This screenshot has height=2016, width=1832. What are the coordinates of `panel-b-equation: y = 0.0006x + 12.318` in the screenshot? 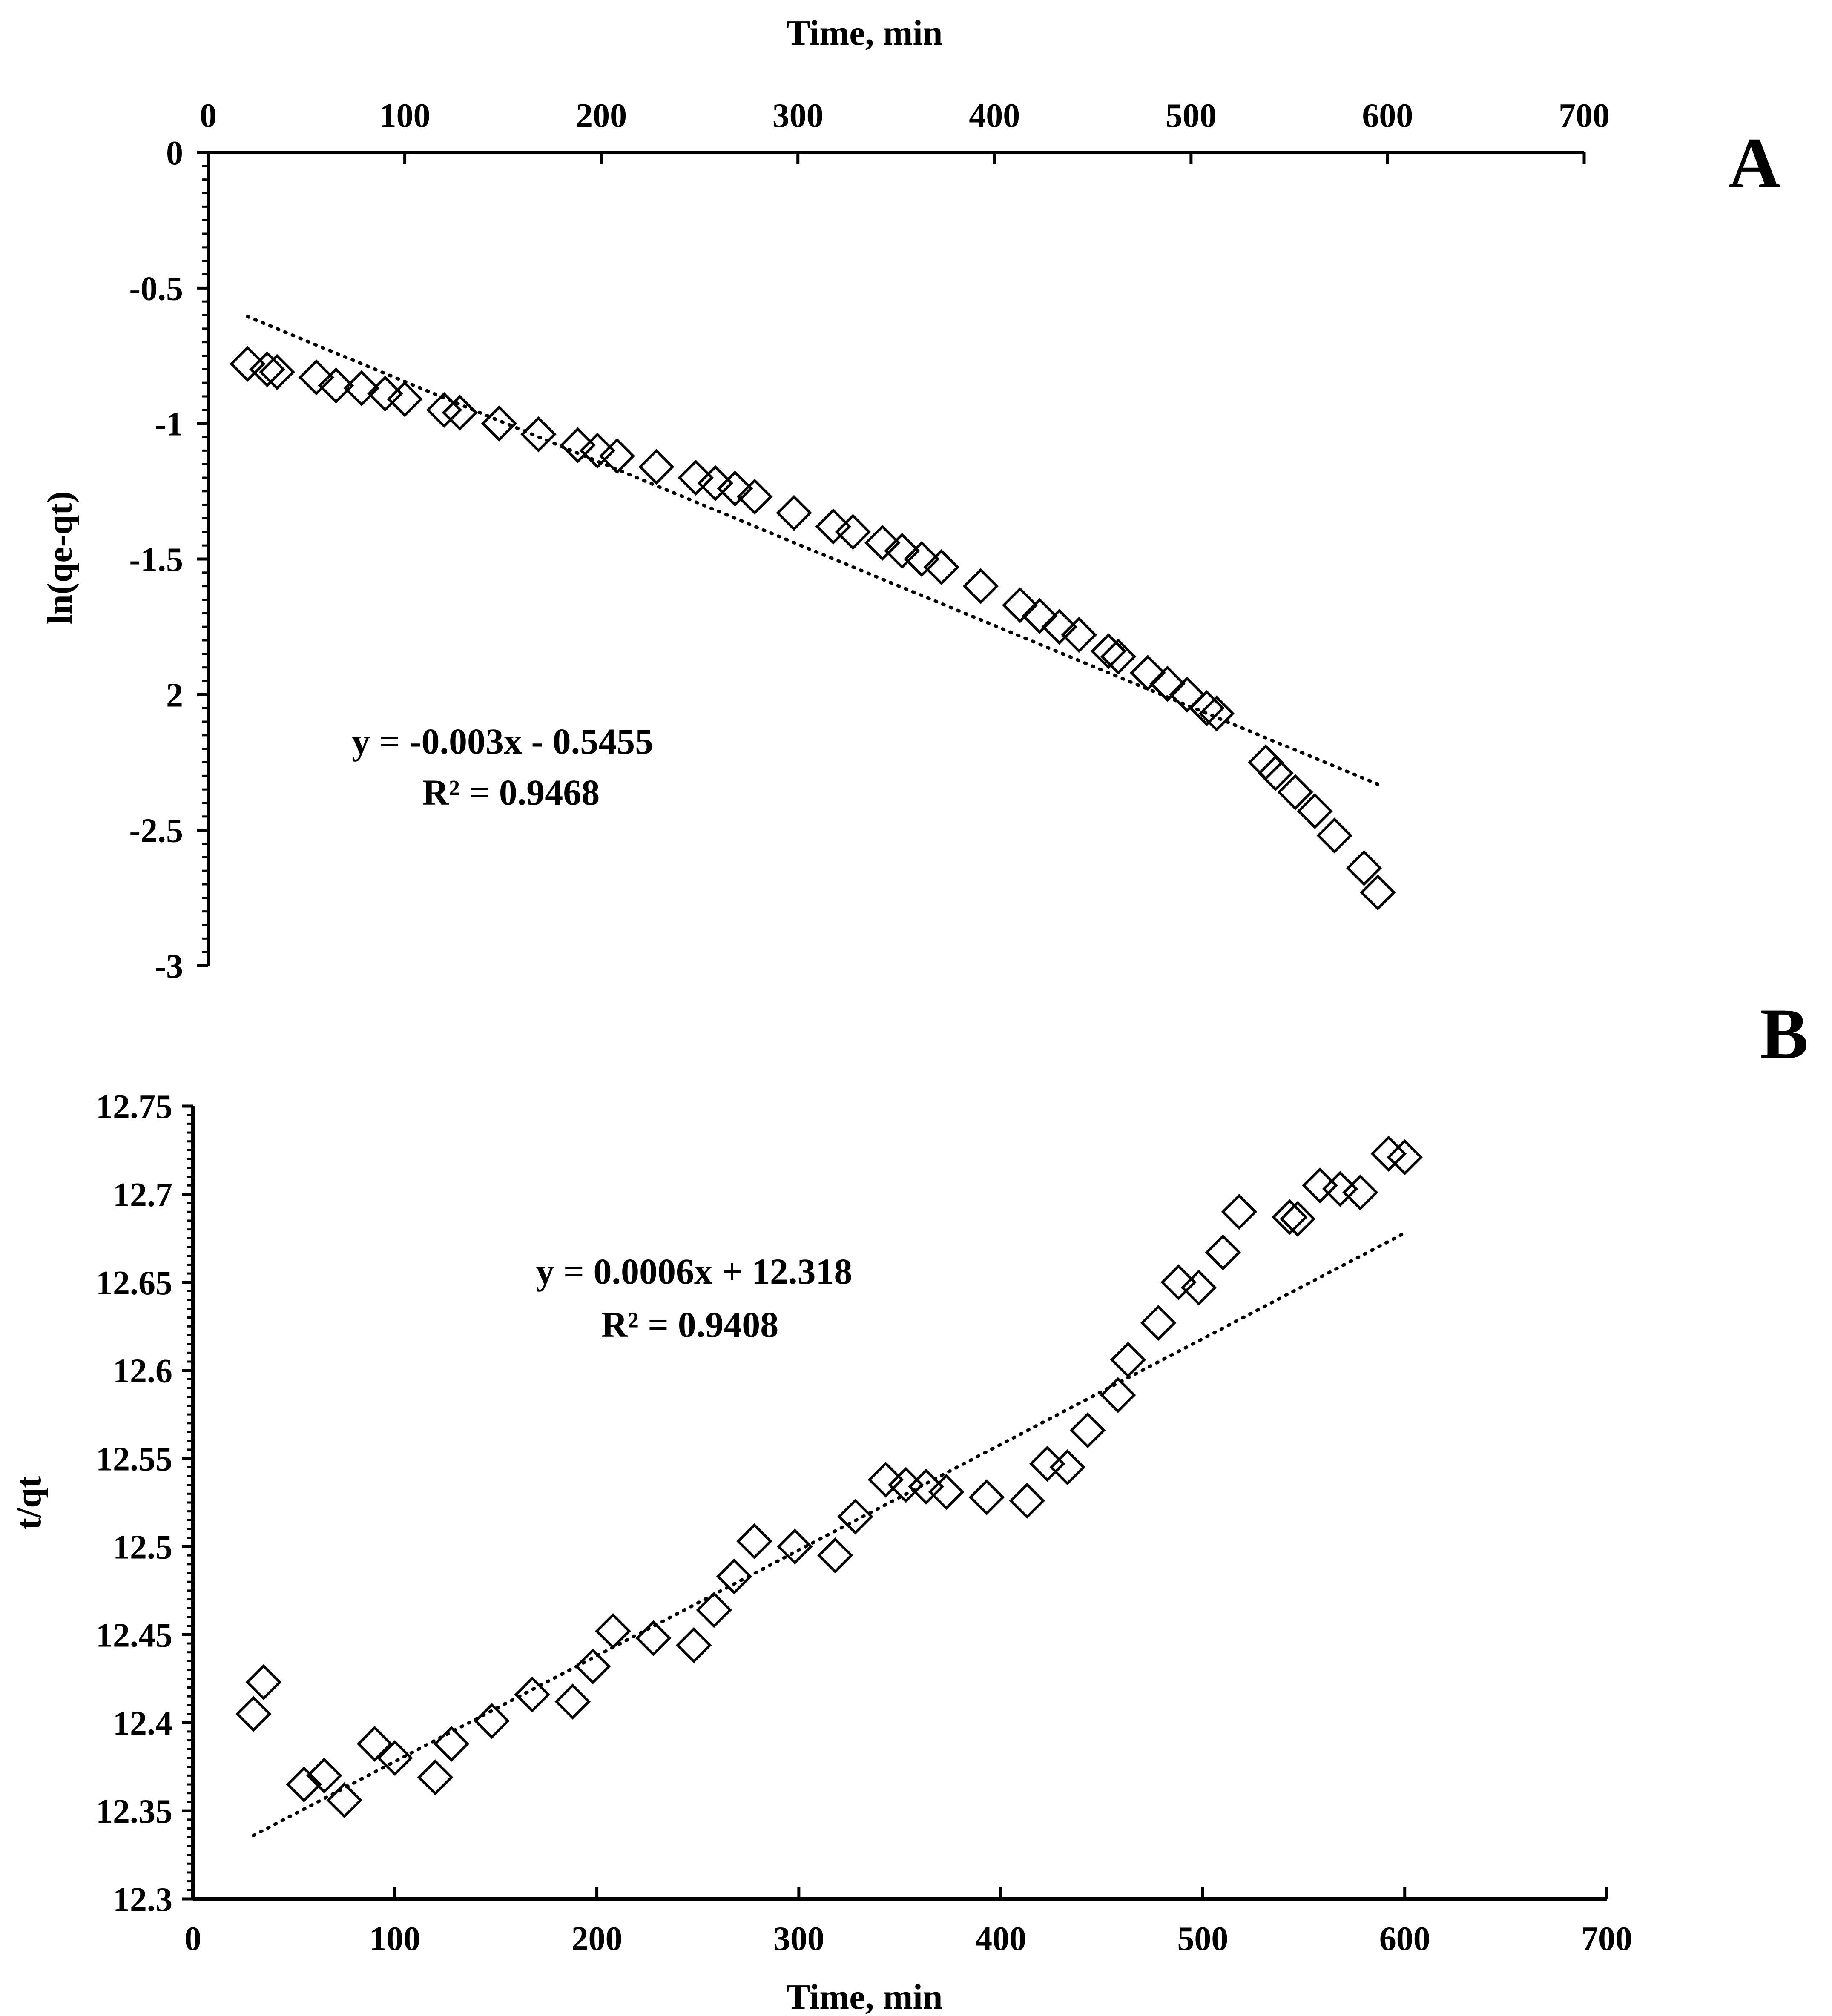 It's located at (694, 1271).